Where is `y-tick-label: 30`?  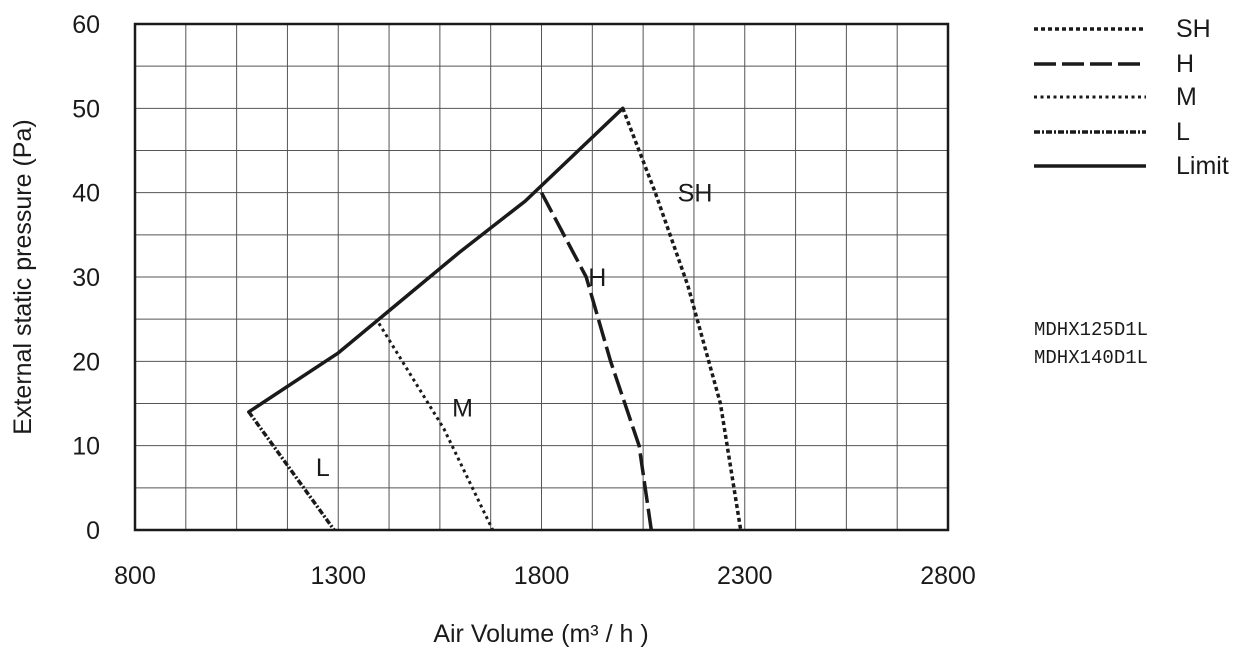 y-tick-label: 30 is located at coordinates (86, 278).